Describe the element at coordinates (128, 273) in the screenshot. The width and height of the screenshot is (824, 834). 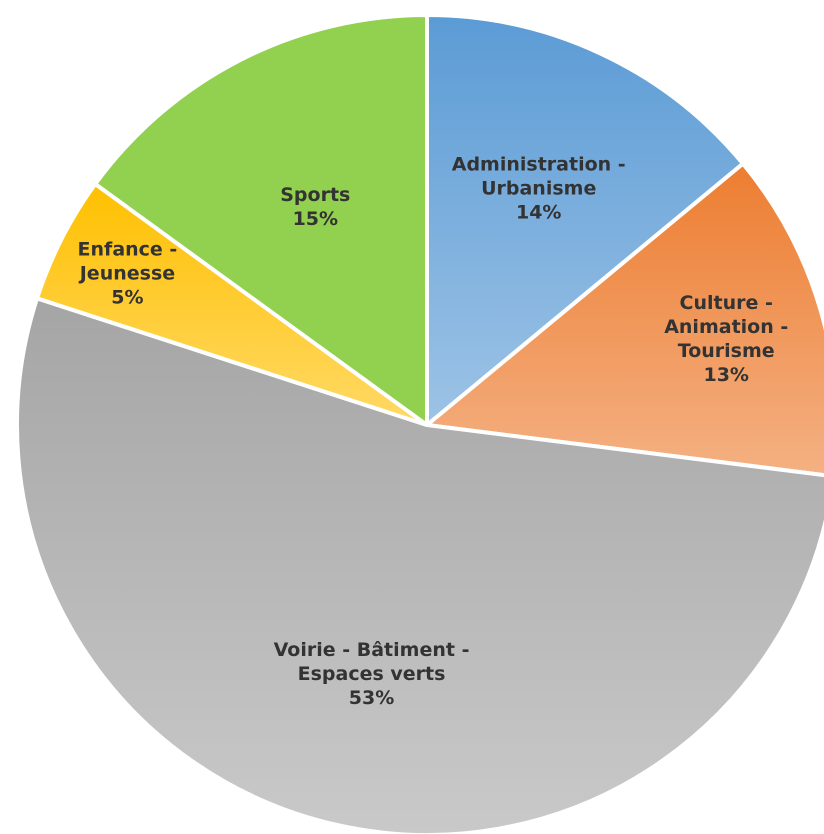
I see `slice-label-enfance: Enfance -Jeunesse 5%` at that location.